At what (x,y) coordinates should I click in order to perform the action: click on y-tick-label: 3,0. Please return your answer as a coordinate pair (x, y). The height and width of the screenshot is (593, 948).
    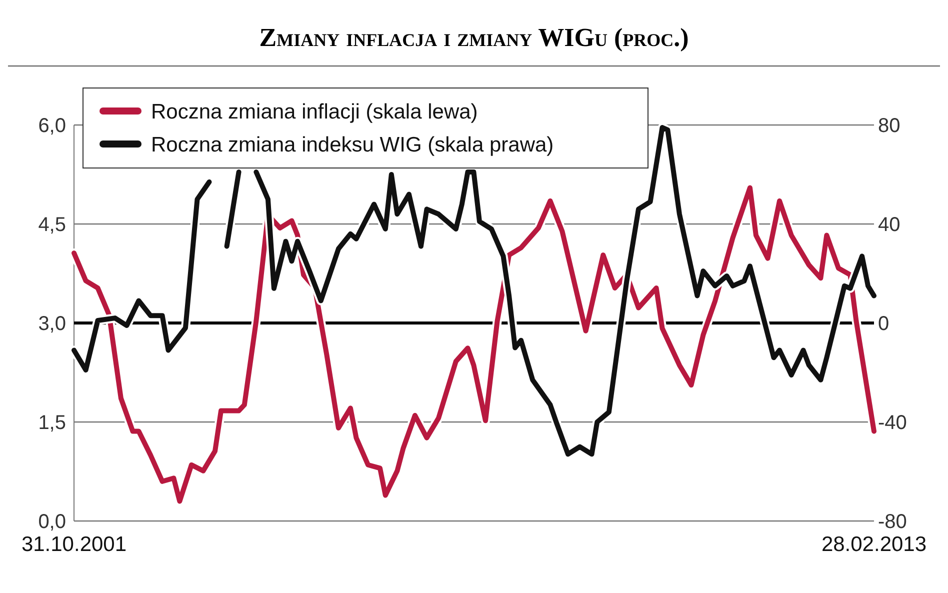
    Looking at the image, I should click on (52, 324).